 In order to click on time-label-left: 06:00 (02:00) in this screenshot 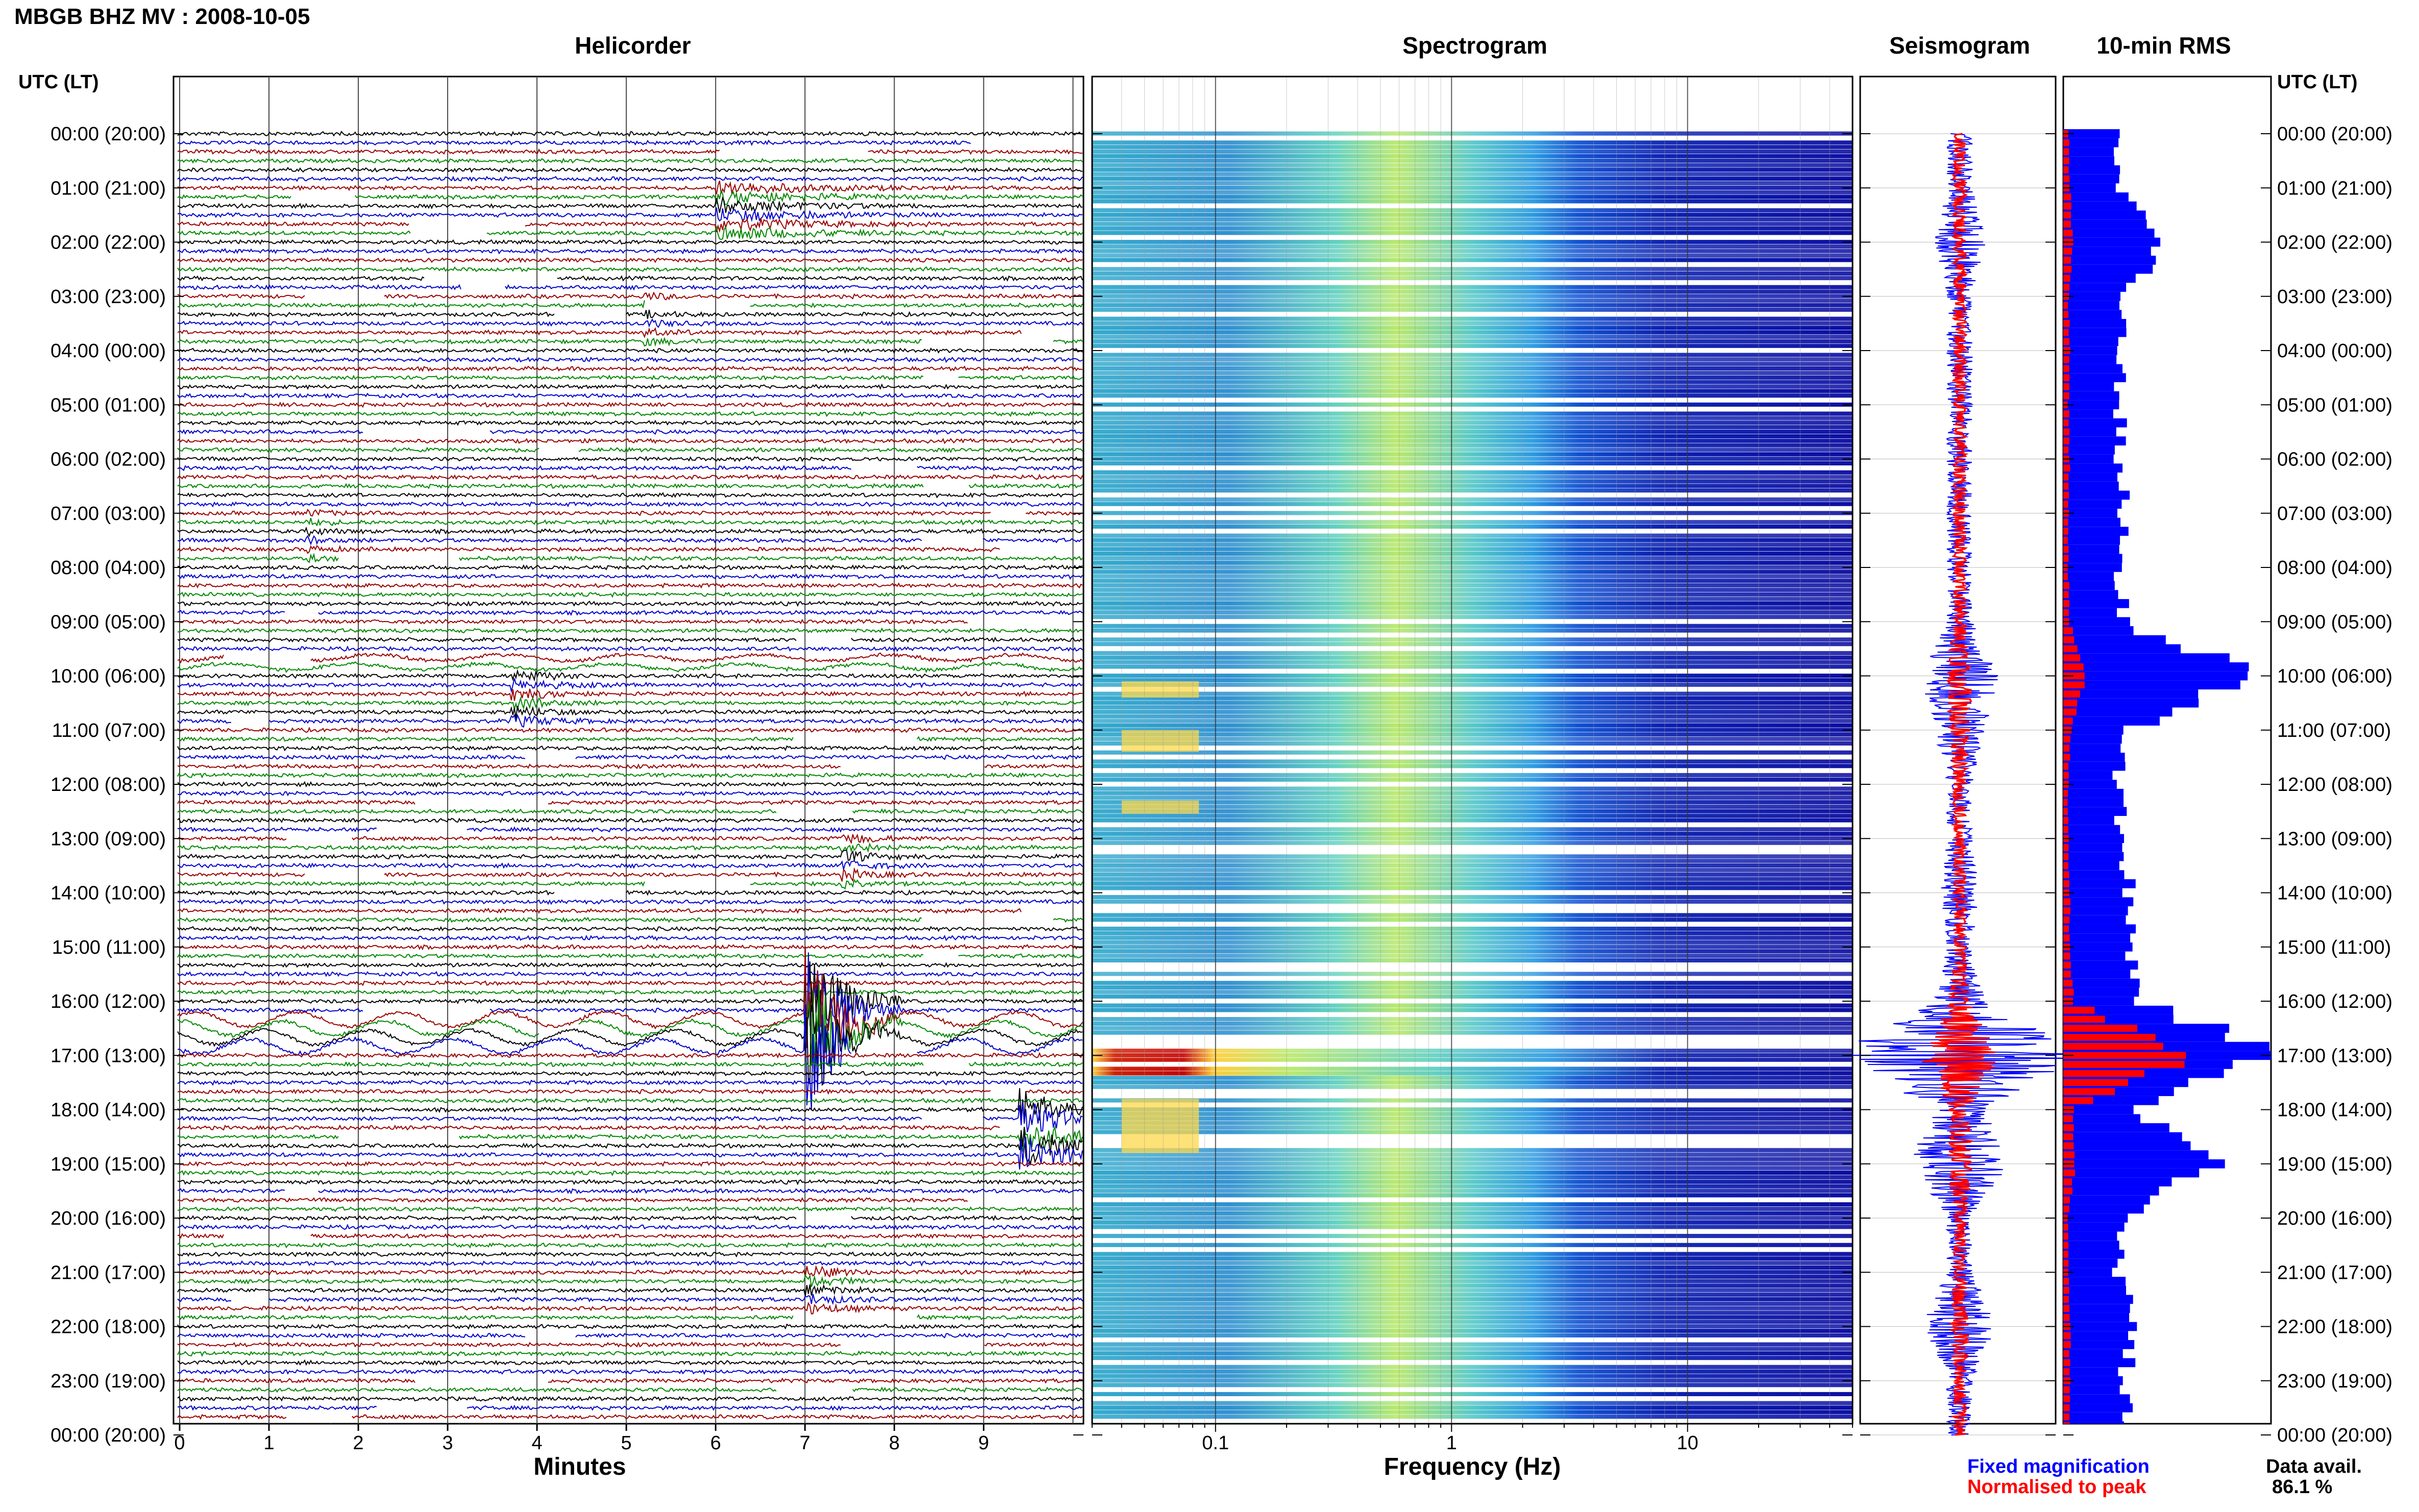, I will do `click(108, 459)`.